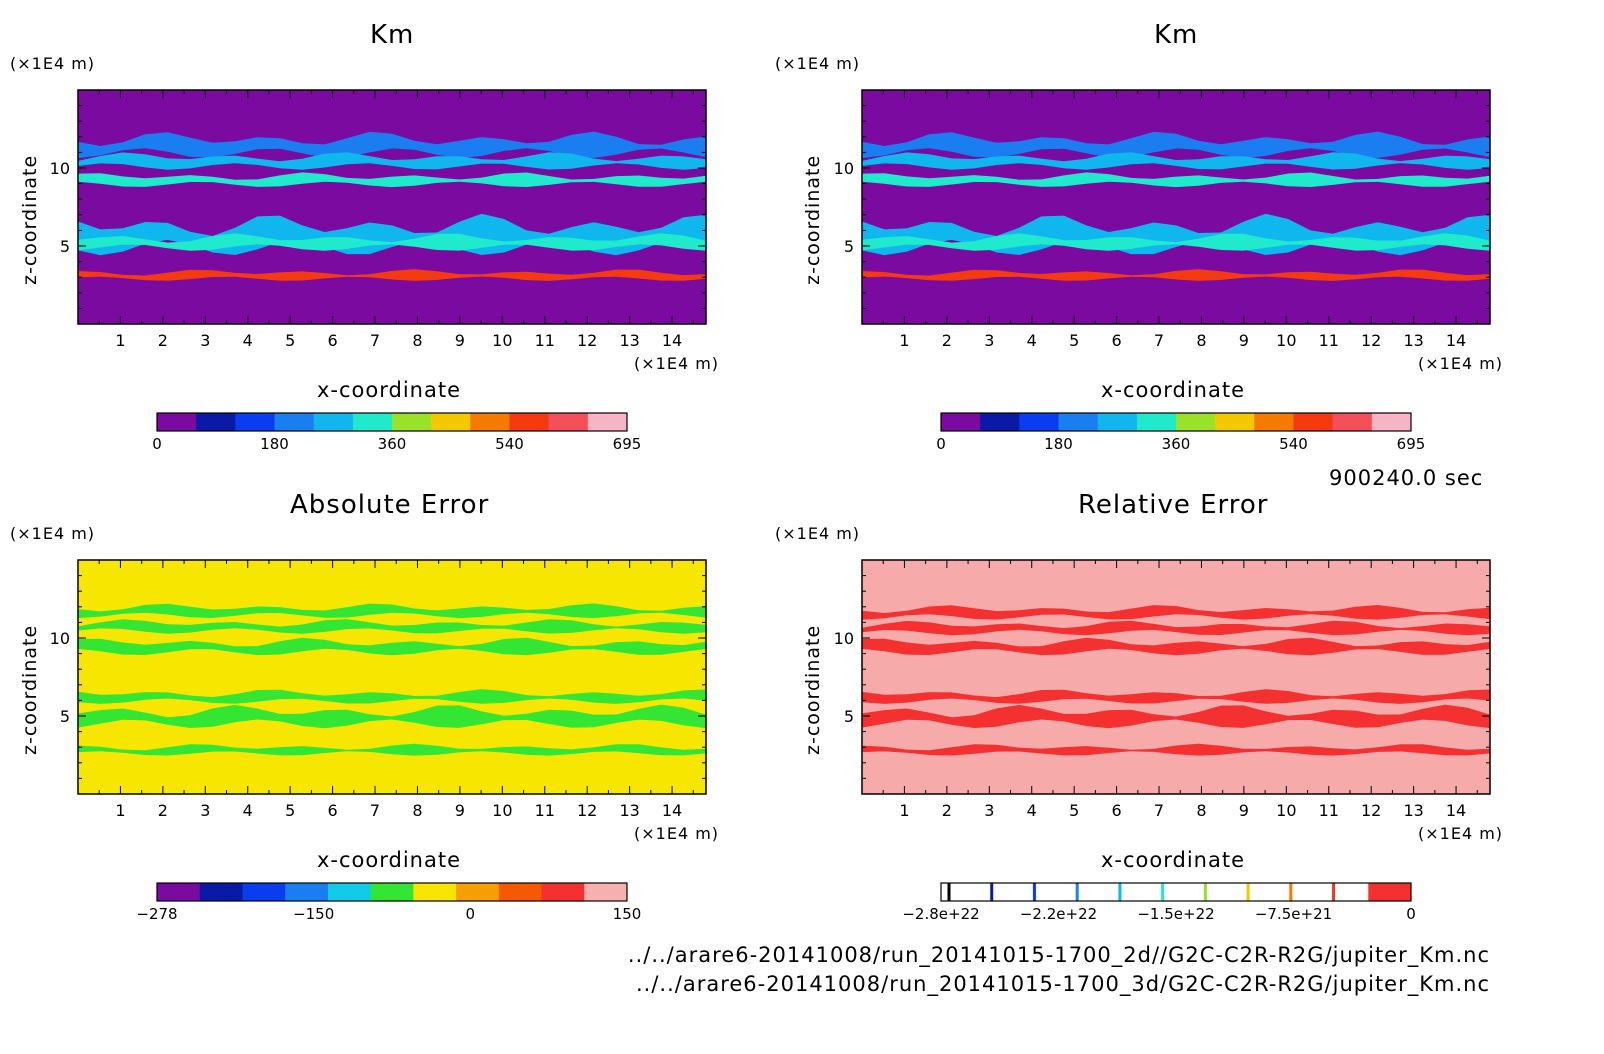 The height and width of the screenshot is (1054, 1604). What do you see at coordinates (1173, 390) in the screenshot?
I see `panel-2-x-axis-label: x-coordinate` at bounding box center [1173, 390].